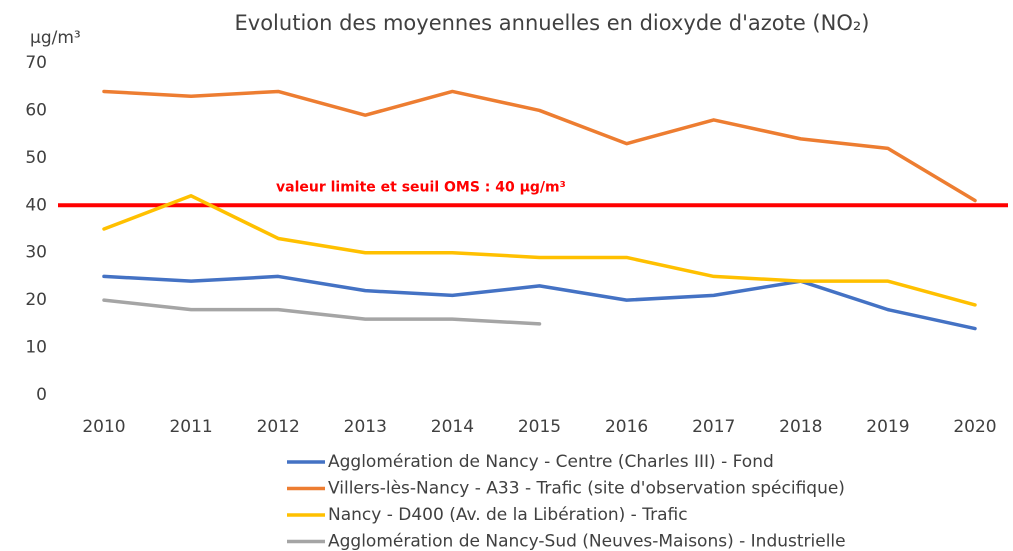  What do you see at coordinates (36, 158) in the screenshot?
I see `y-tick-label: 50` at bounding box center [36, 158].